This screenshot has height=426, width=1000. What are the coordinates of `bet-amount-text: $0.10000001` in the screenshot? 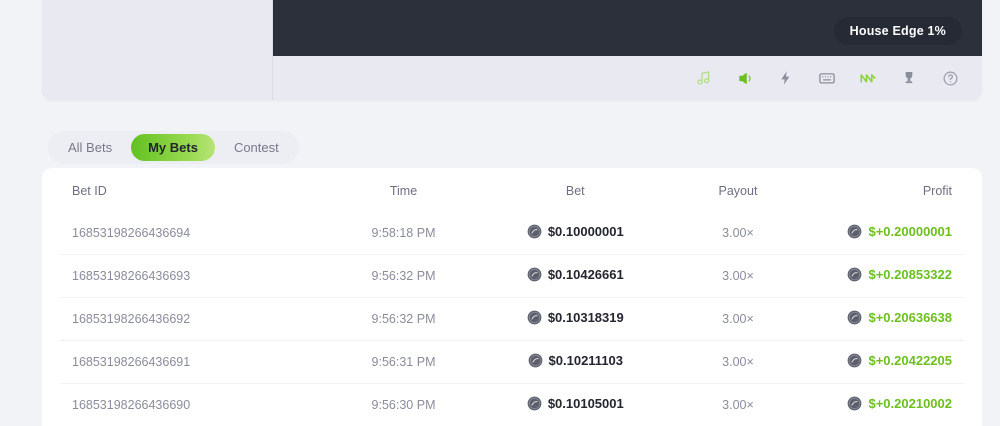 It's located at (585, 231).